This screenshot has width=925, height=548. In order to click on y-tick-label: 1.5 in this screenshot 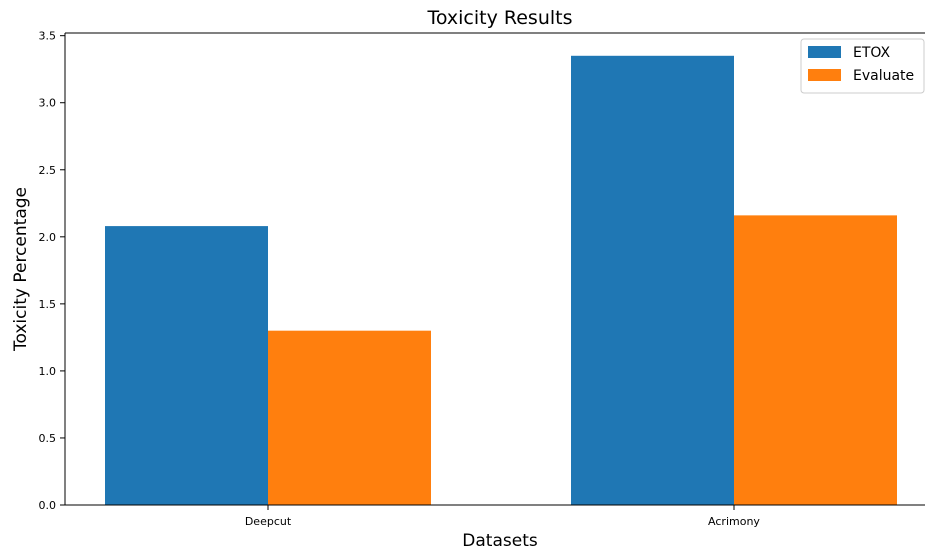, I will do `click(48, 304)`.